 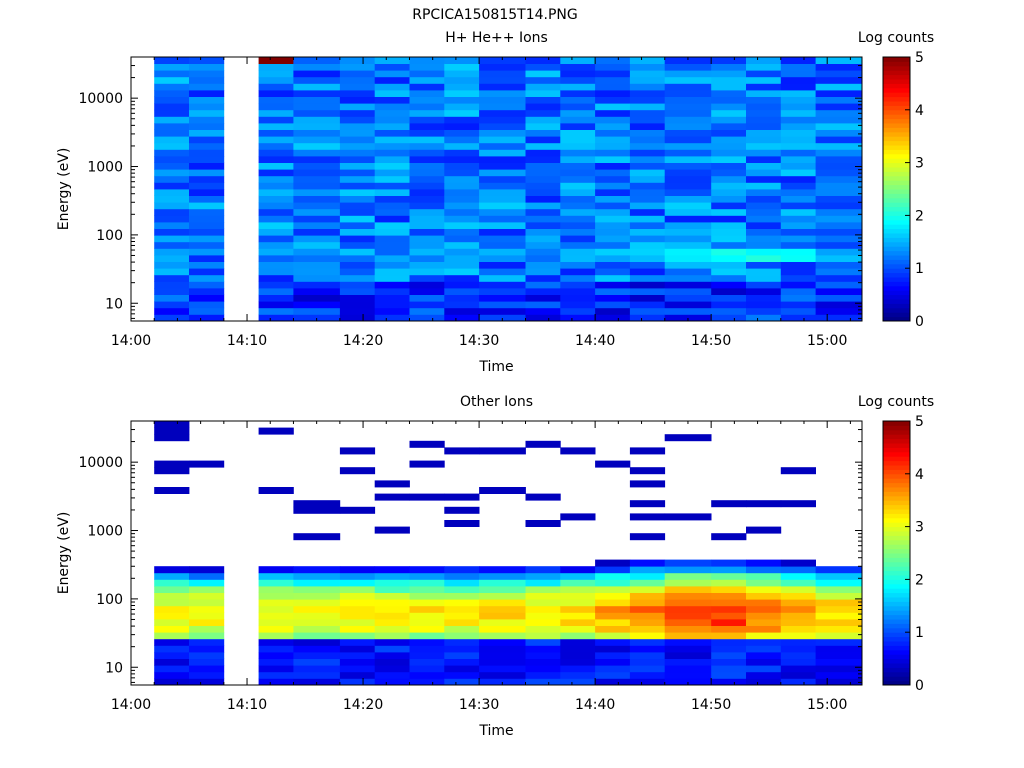 What do you see at coordinates (827, 341) in the screenshot?
I see `x-tick-label: 15:00` at bounding box center [827, 341].